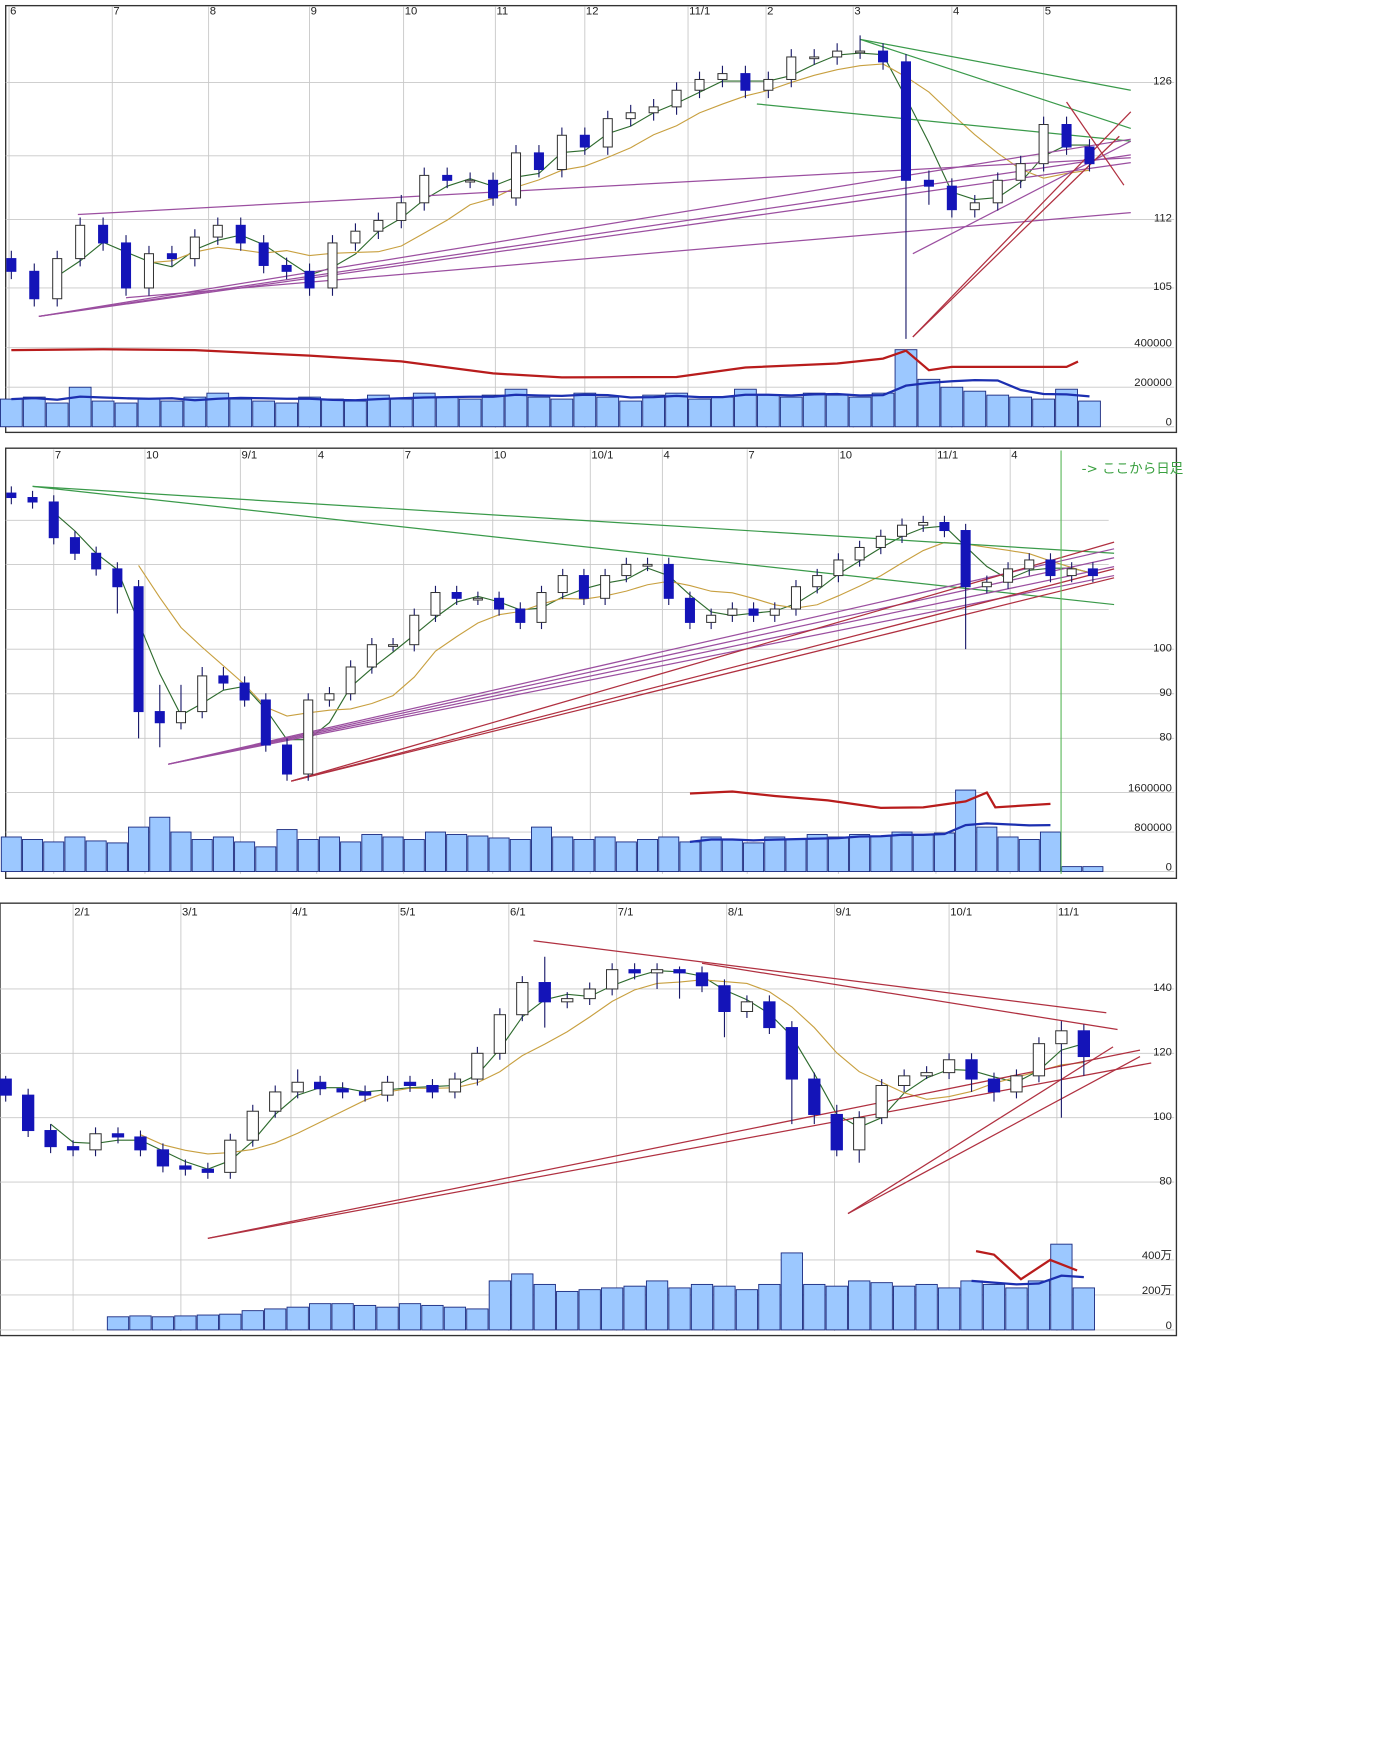 The height and width of the screenshot is (1764, 1400). I want to click on volume-tick-label: 400000, so click(1153, 344).